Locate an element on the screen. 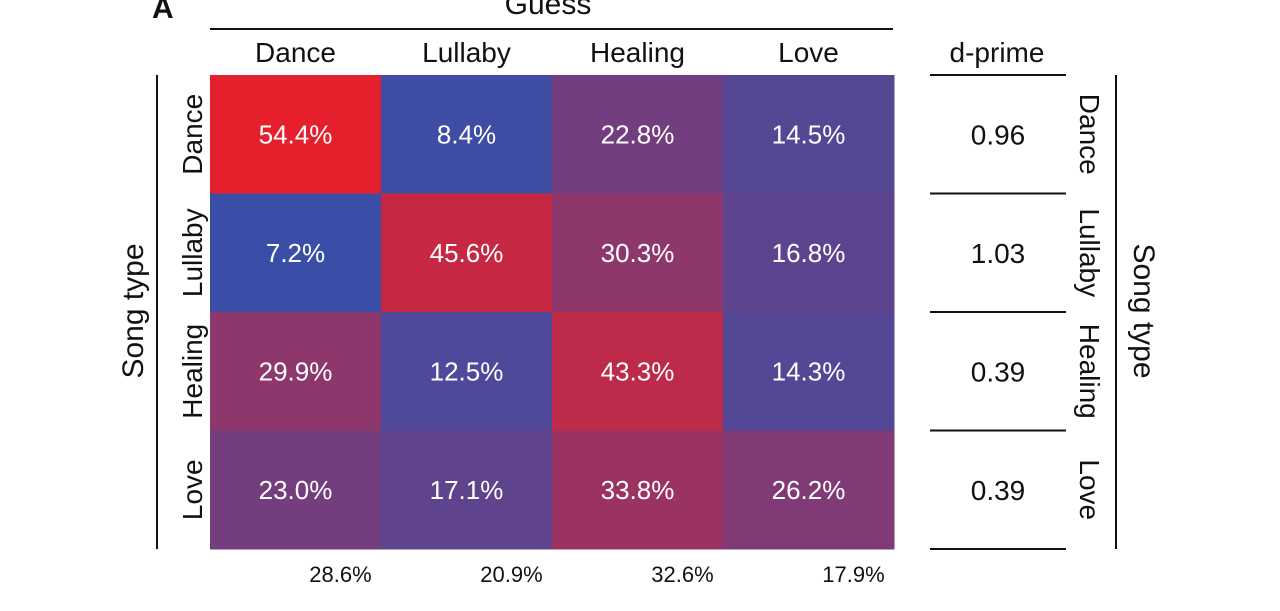  heatmap-cell-healing-love is located at coordinates (809, 371).